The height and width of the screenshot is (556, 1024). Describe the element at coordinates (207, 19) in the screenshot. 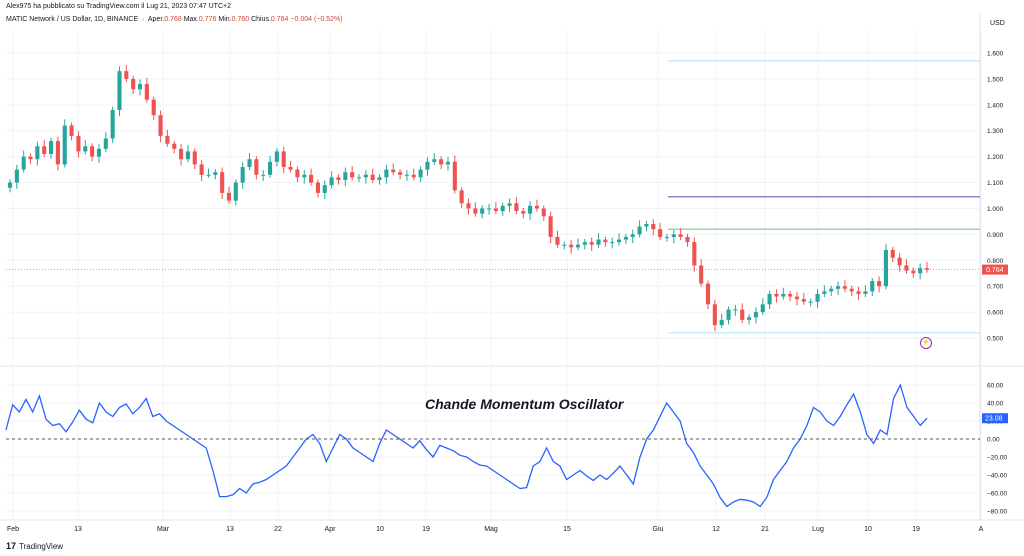

I see `high-value: 0.776` at that location.